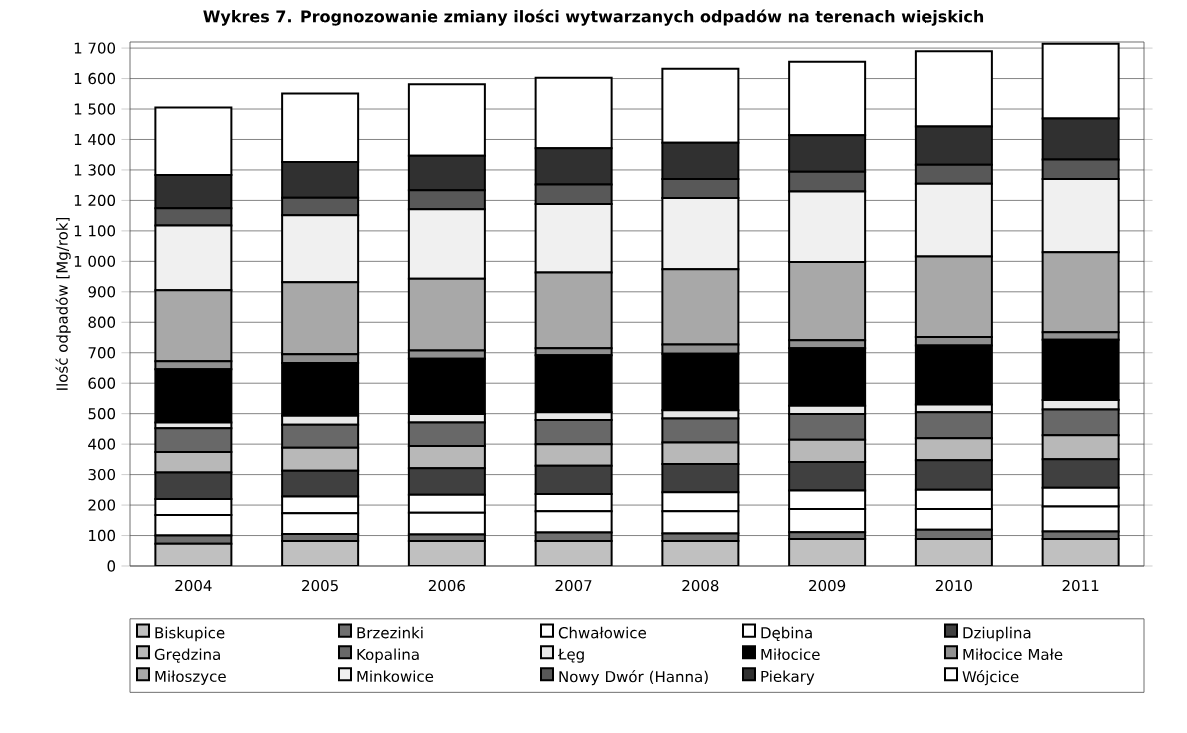  I want to click on y-tick-label: 900, so click(102, 292).